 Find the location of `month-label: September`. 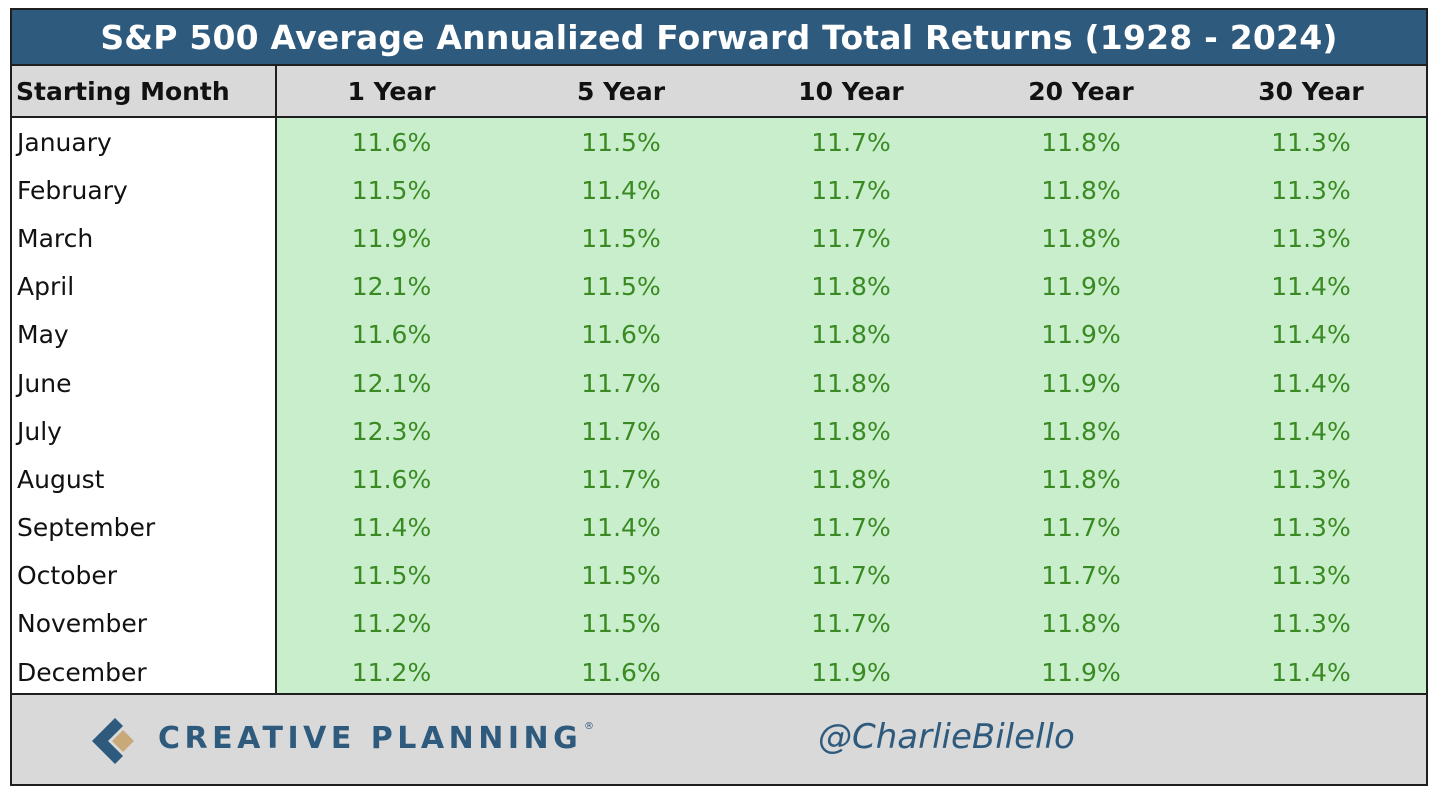

month-label: September is located at coordinates (144, 527).